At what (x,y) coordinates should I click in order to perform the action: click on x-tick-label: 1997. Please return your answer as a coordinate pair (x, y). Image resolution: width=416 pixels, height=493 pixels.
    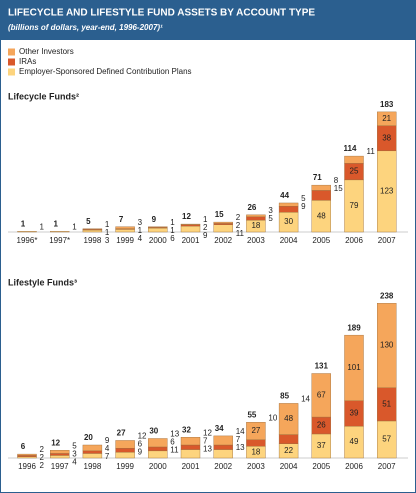
    Looking at the image, I should click on (60, 466).